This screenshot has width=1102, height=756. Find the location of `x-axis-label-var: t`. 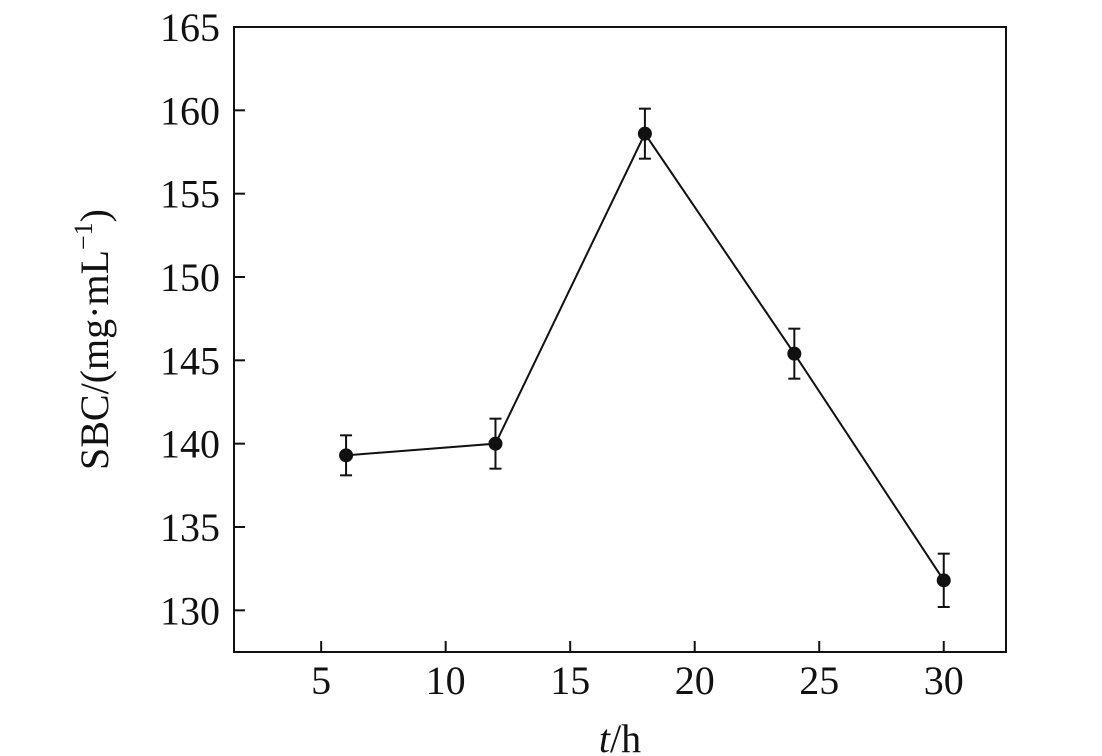

x-axis-label-var: t is located at coordinates (605, 736).